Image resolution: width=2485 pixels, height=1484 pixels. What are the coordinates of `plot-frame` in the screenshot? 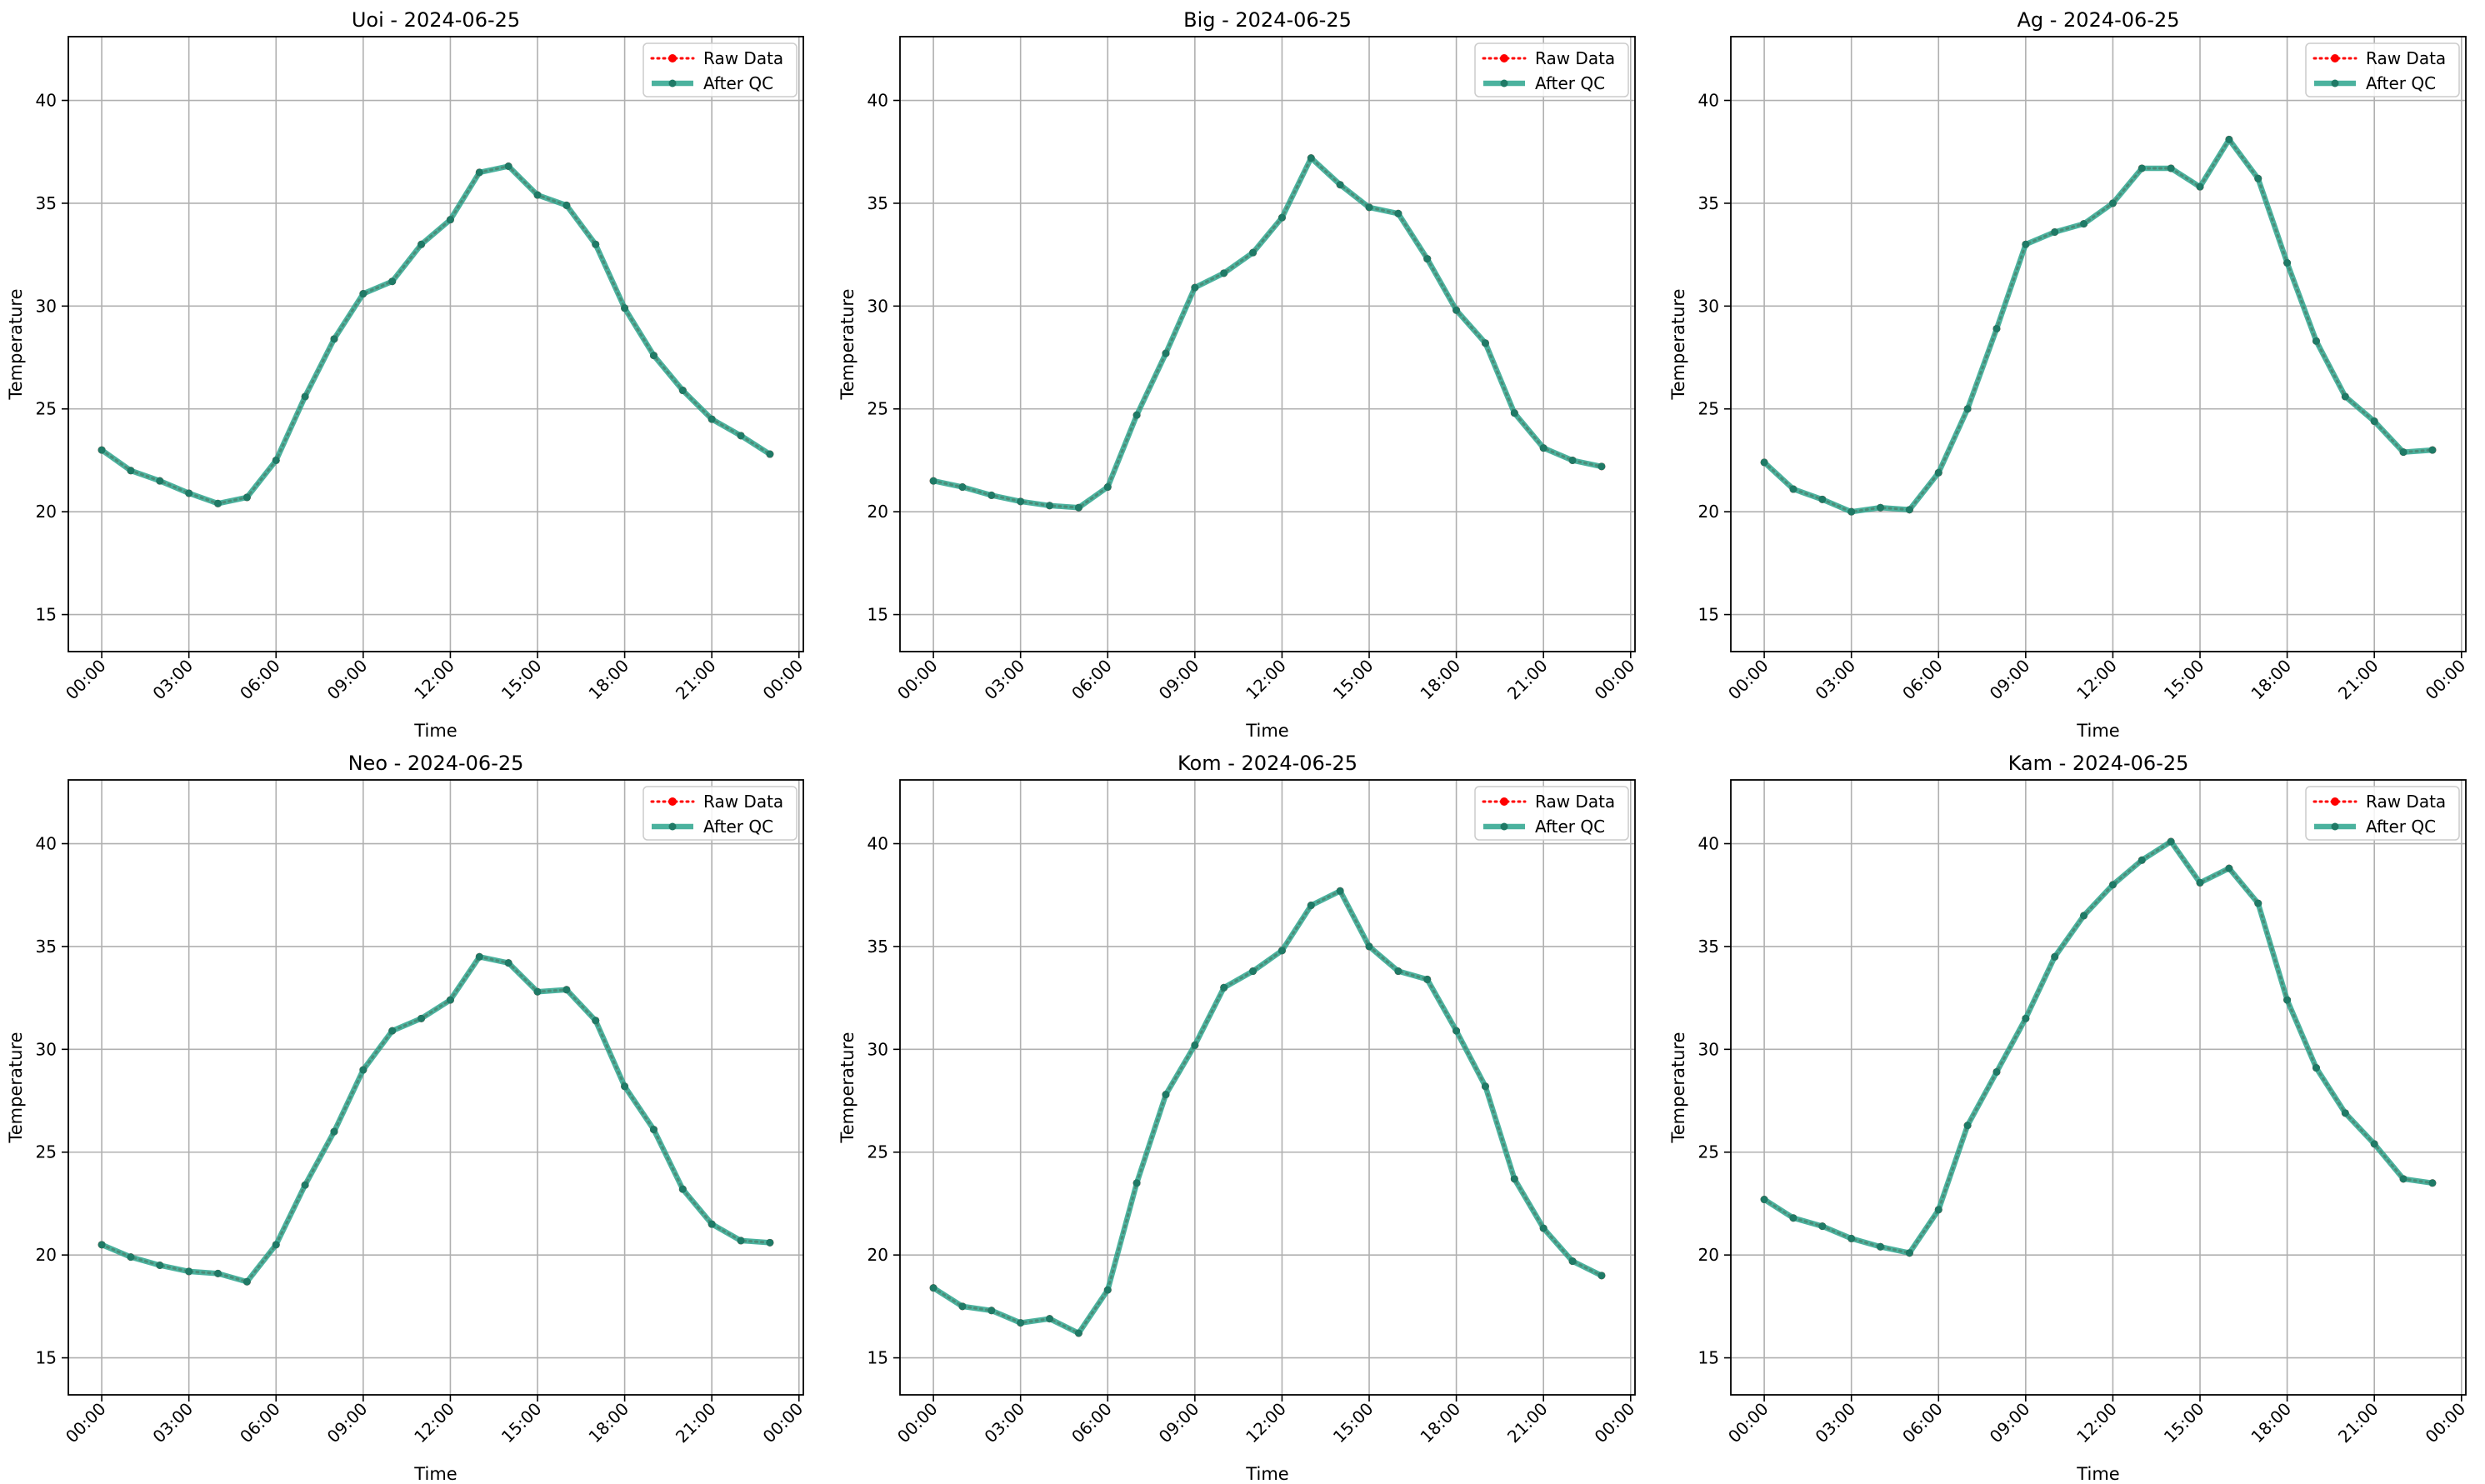 It's located at (2098, 344).